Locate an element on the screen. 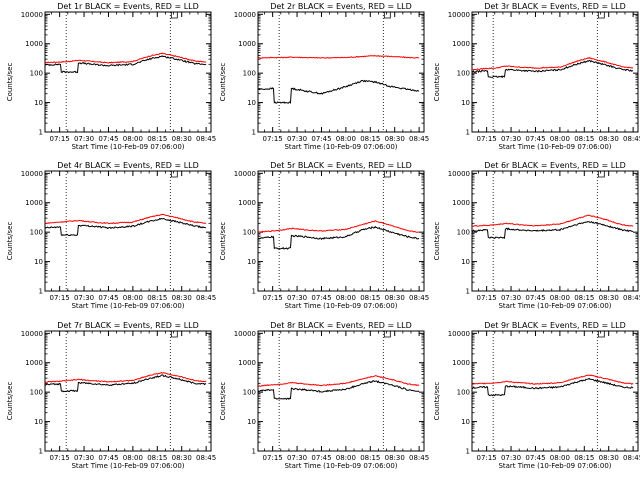 The image size is (640, 480). panel-title: Det 3r BLACK = Events, RED = LLD is located at coordinates (555, 6).